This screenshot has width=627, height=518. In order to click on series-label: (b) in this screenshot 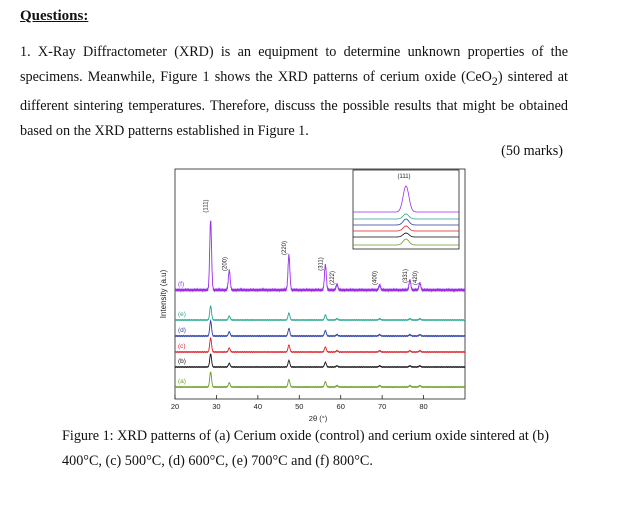, I will do `click(182, 361)`.